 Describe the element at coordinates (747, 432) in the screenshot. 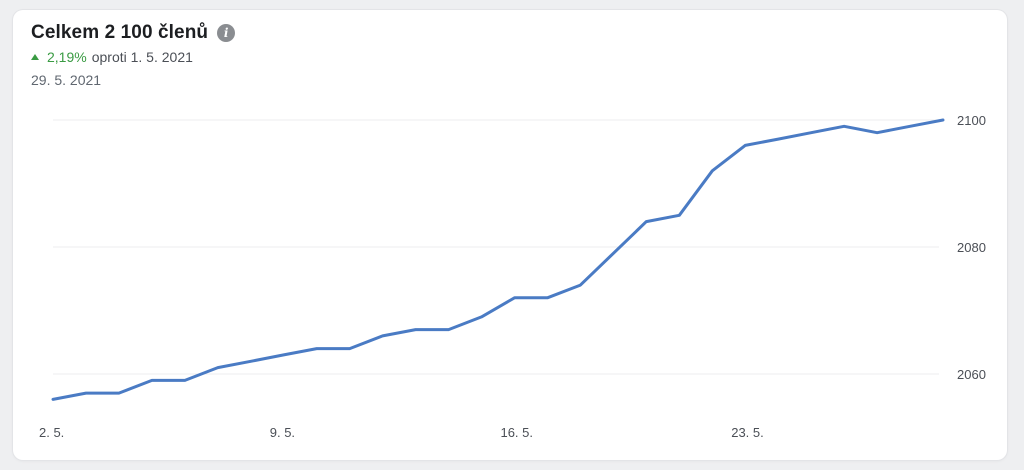

I see `x-tick-label: 23. 5.` at that location.